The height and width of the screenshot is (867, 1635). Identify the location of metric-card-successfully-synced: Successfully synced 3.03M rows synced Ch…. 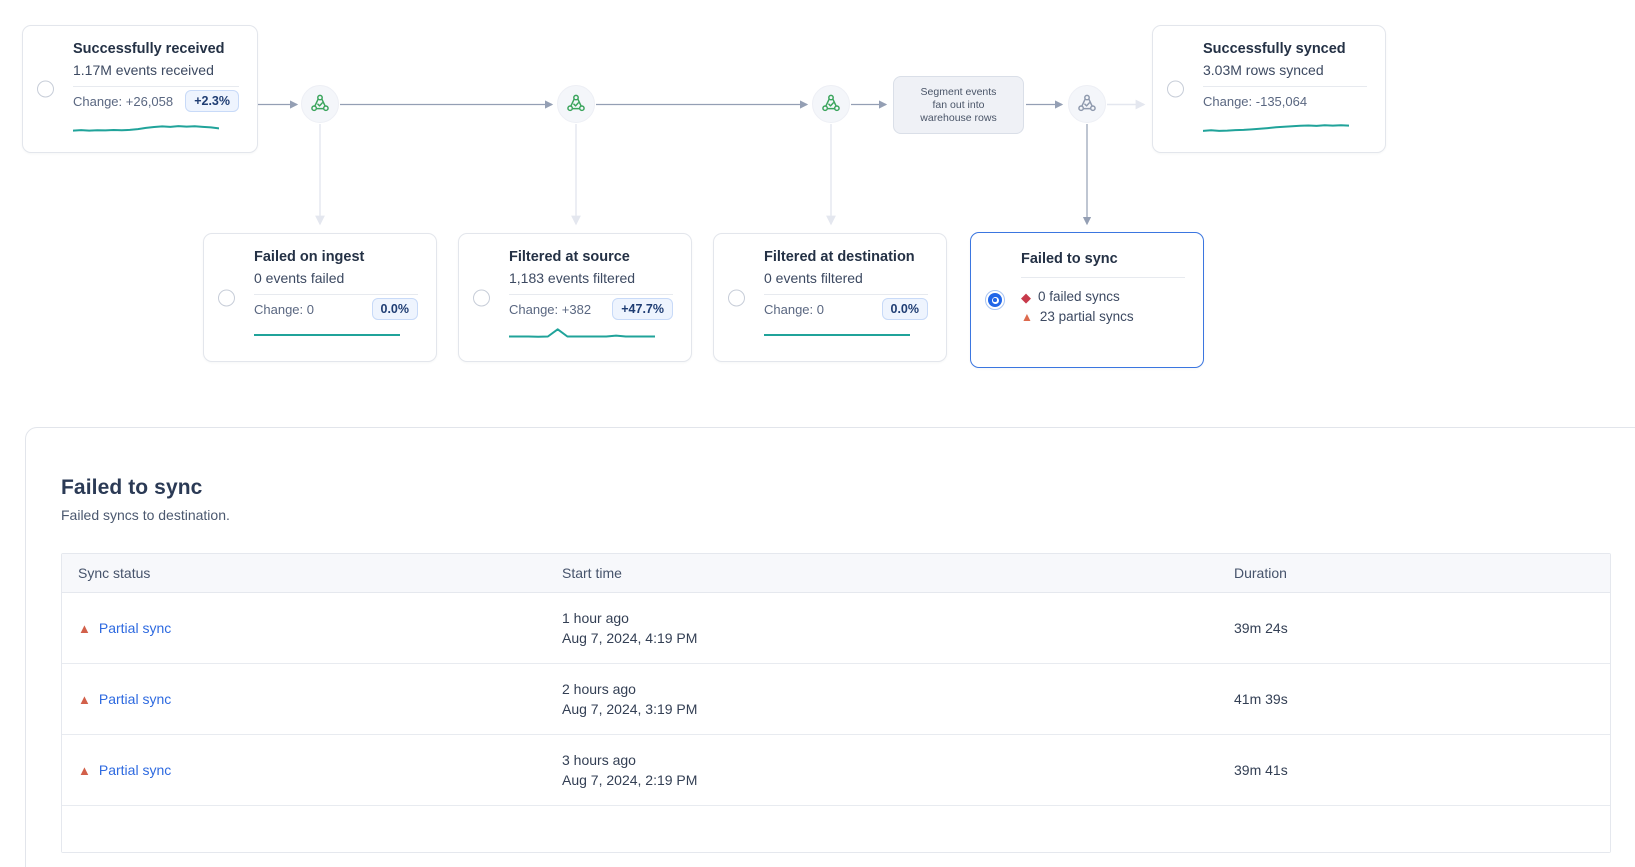
(1269, 89).